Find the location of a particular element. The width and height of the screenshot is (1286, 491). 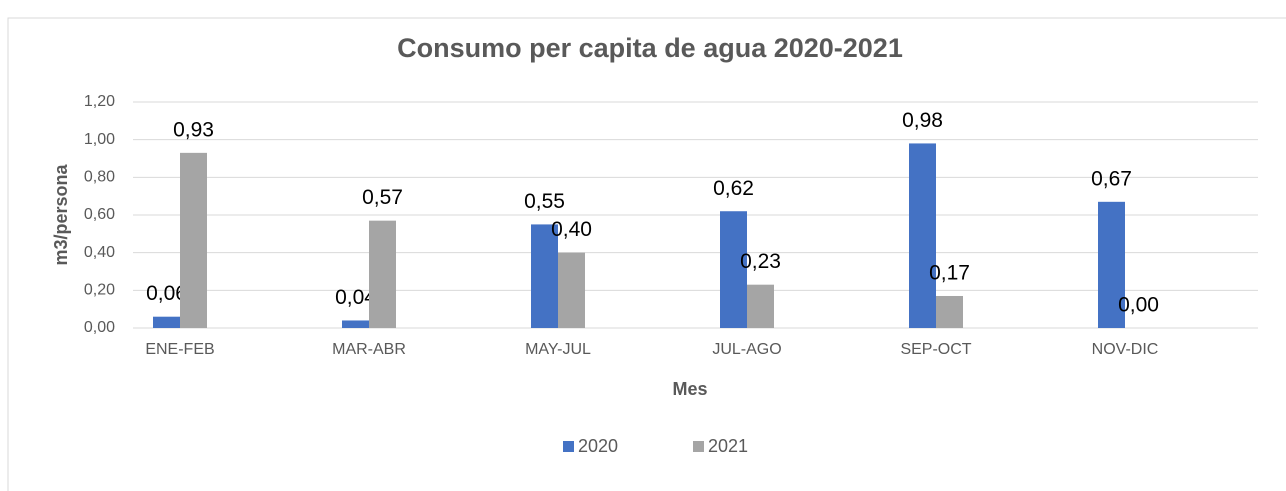

y-tick-label: 0,20 is located at coordinates (99, 290).